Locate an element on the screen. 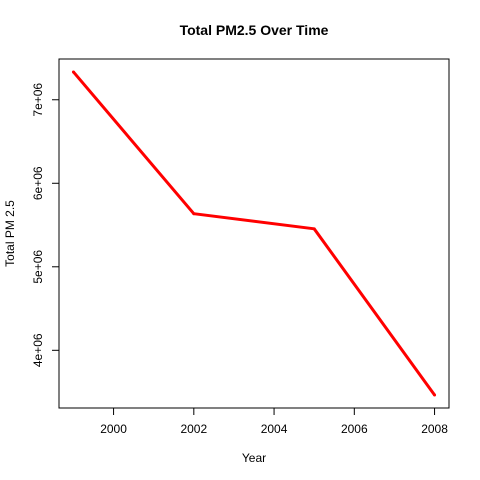 This screenshot has width=480, height=480. x-axis-label: Year is located at coordinates (254, 458).